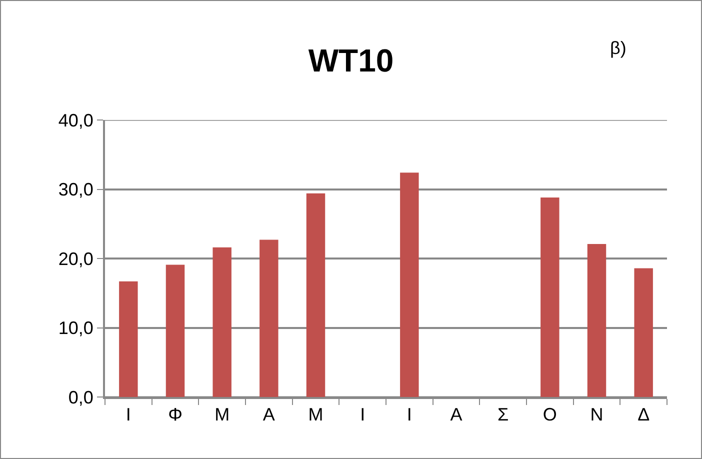 Image resolution: width=702 pixels, height=459 pixels. I want to click on x-tick-label: Φ, so click(175, 414).